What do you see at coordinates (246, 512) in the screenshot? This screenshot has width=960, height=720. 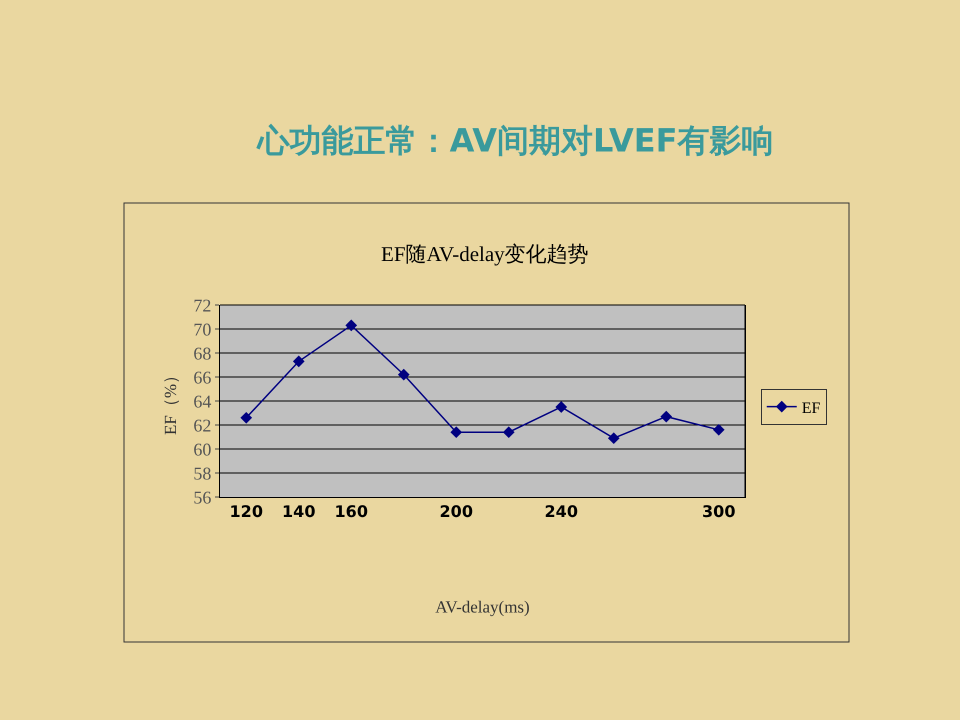 I see `x-tick-label: 120` at bounding box center [246, 512].